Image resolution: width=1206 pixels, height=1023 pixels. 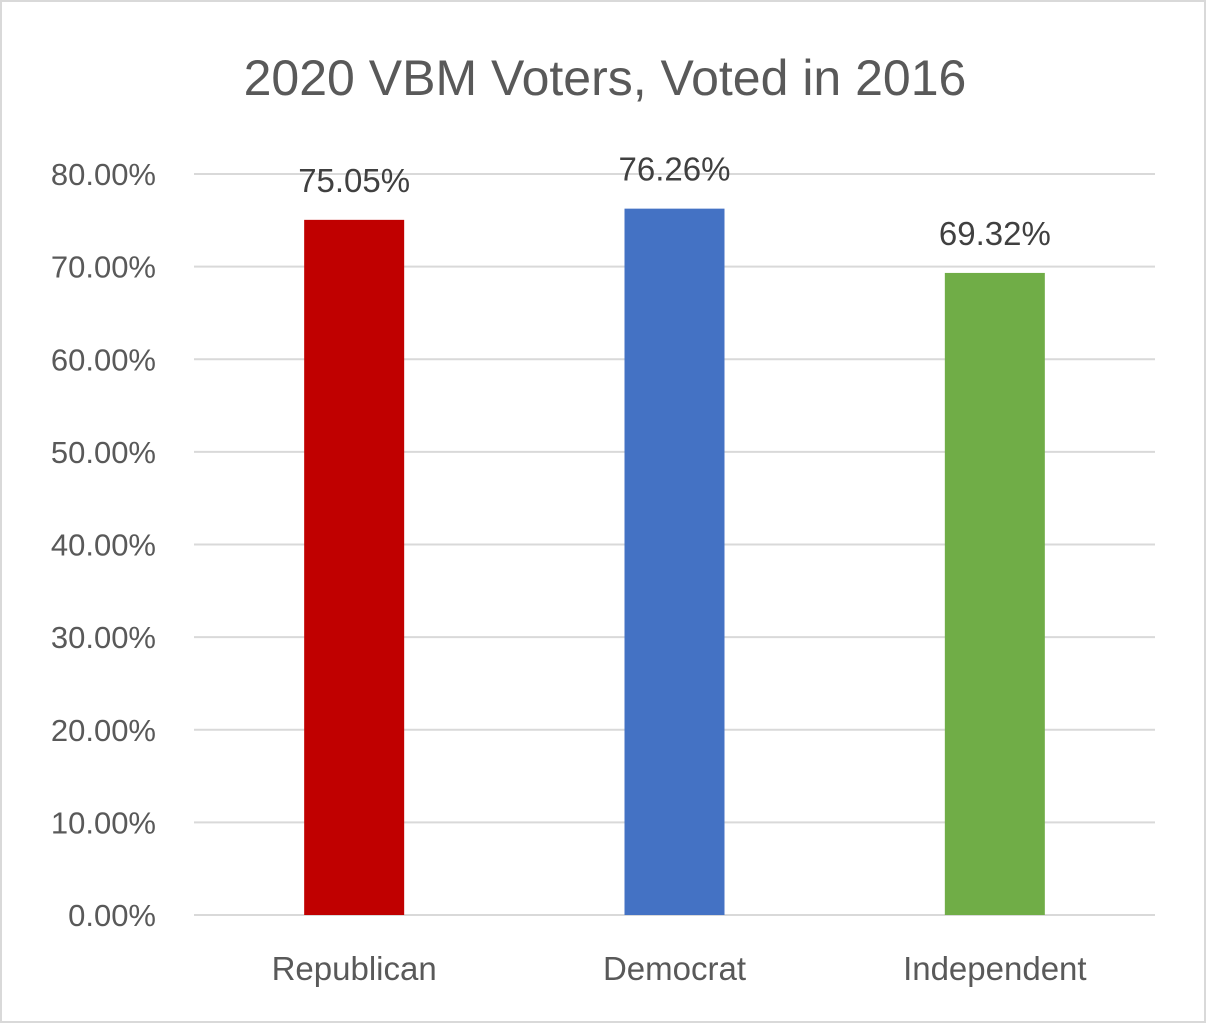 I want to click on y-tick-label: 20.00%, so click(x=103, y=730).